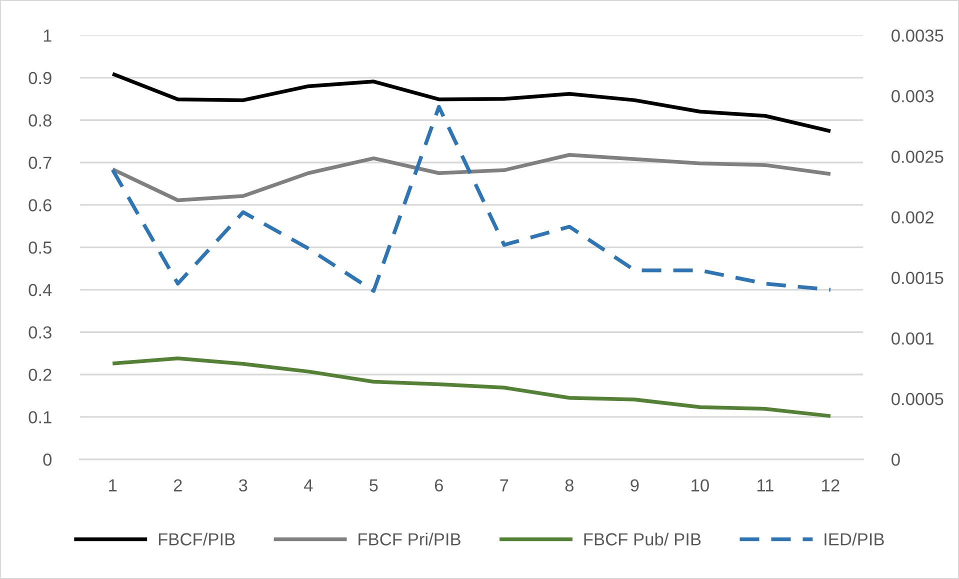  I want to click on y-tick-label: 0.4, so click(40, 290).